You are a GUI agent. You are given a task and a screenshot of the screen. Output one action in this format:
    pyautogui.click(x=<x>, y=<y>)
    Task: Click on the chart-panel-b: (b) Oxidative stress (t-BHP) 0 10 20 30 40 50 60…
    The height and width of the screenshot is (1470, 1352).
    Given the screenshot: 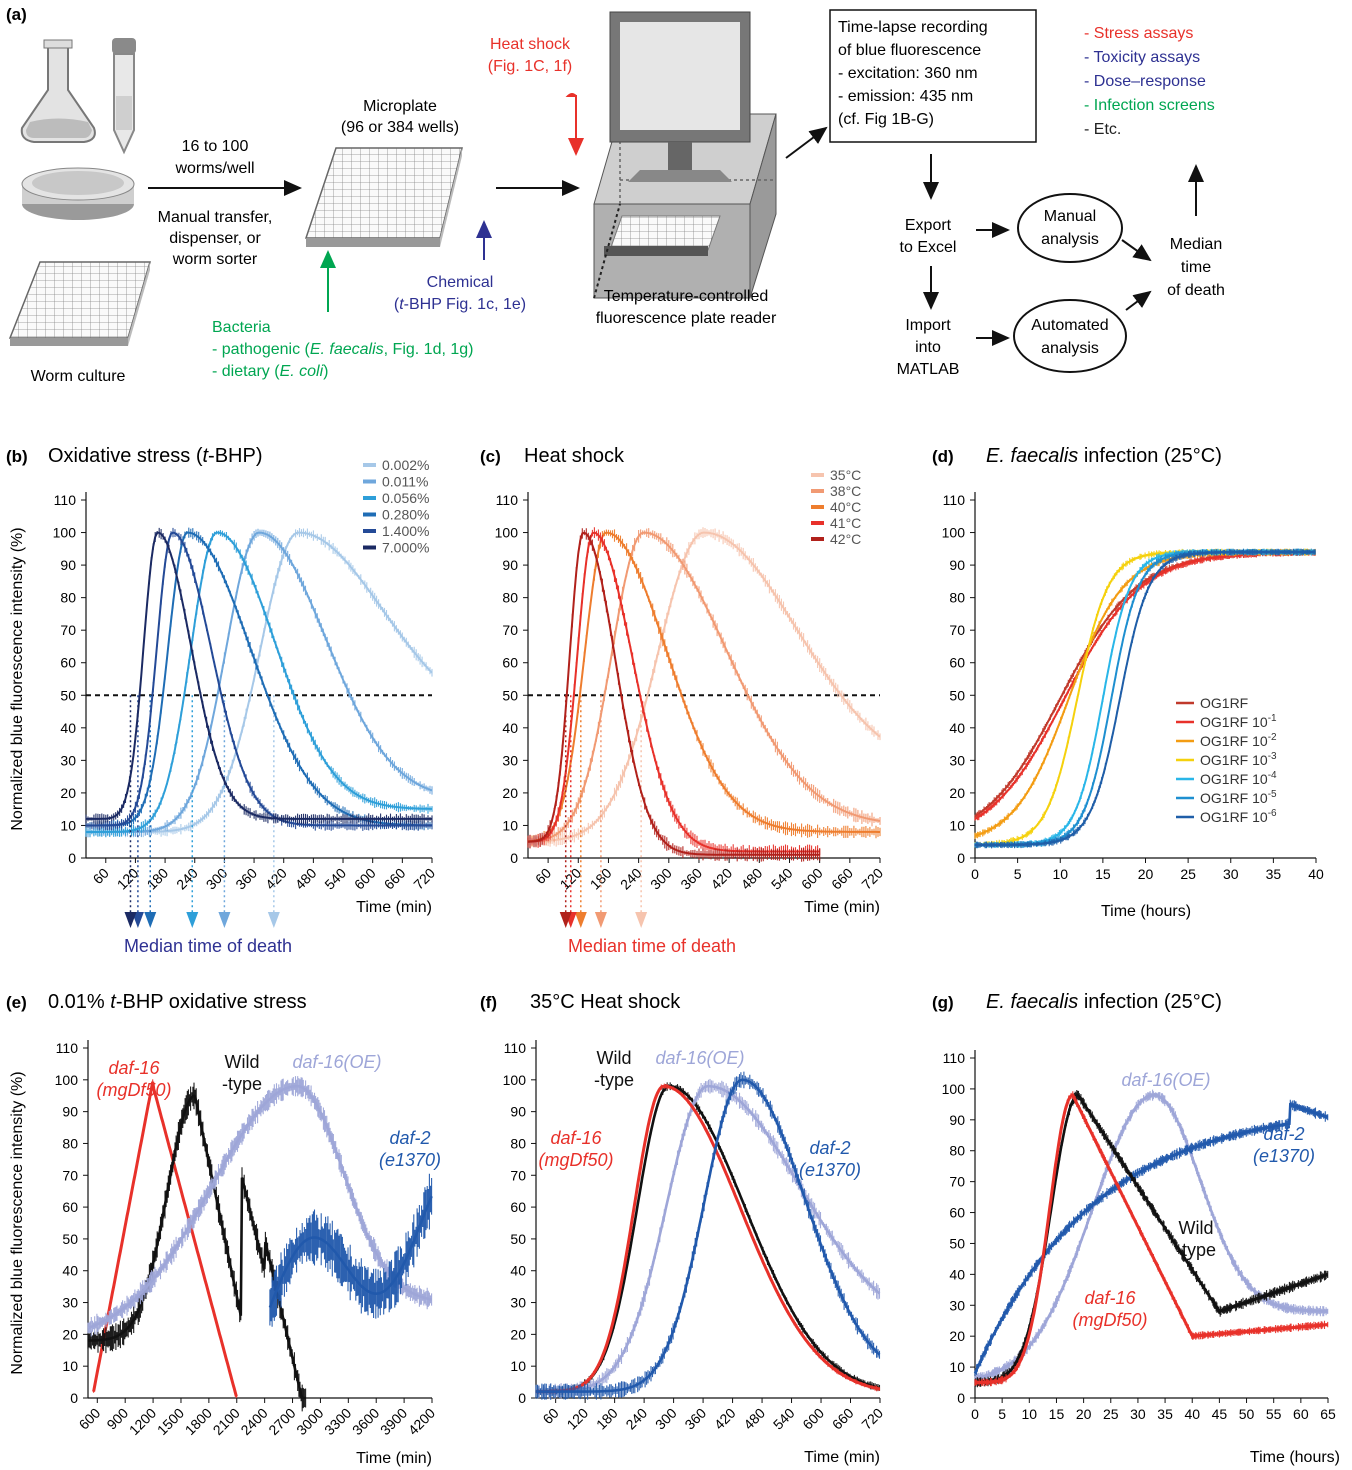 What is the action you would take?
    pyautogui.click(x=222, y=700)
    